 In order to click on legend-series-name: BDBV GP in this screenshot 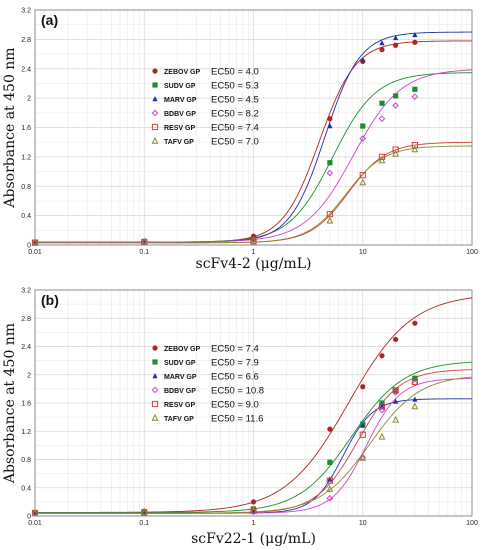, I will do `click(180, 114)`.